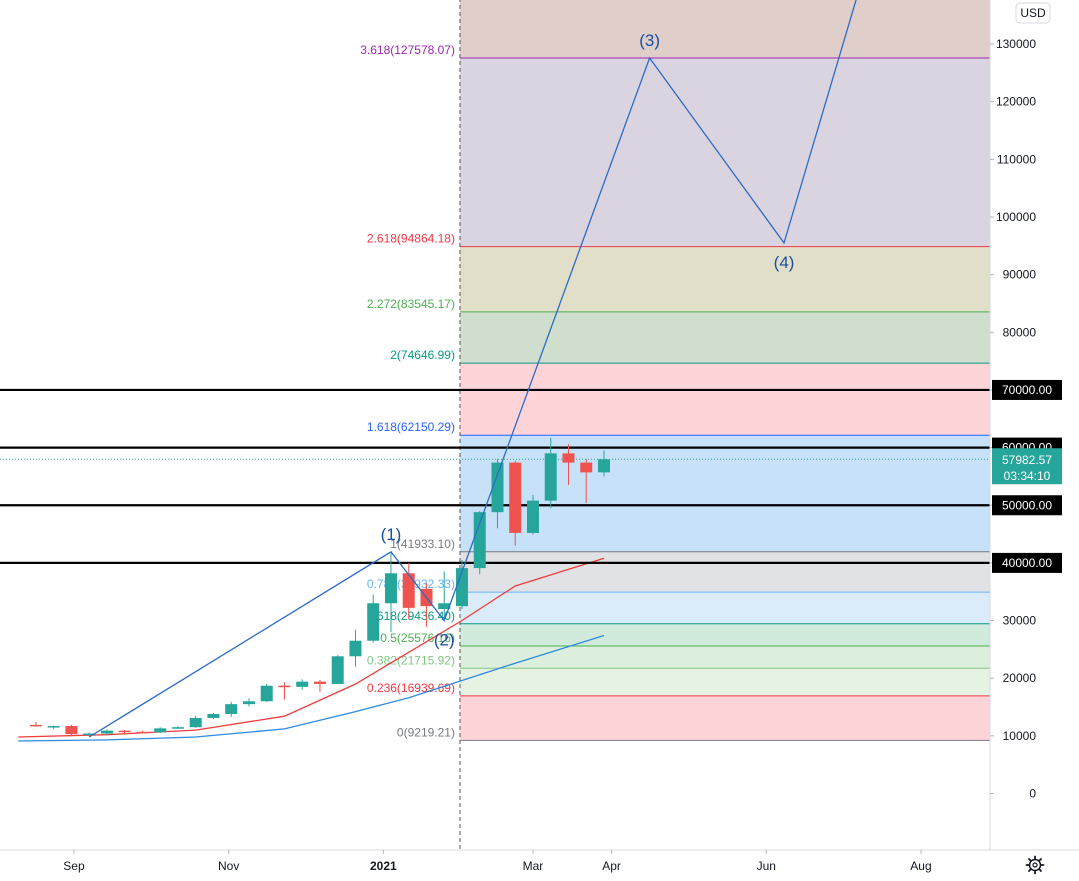 This screenshot has height=881, width=1079. Describe the element at coordinates (533, 866) in the screenshot. I see `x-tick-label: Mar` at that location.